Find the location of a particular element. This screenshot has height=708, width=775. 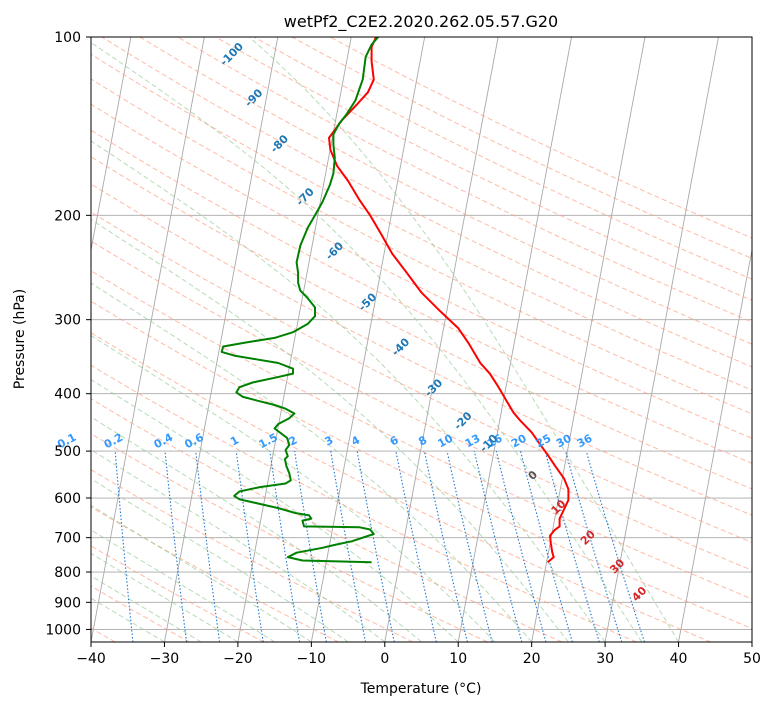

y-tick-label: 600 is located at coordinates (67, 499).